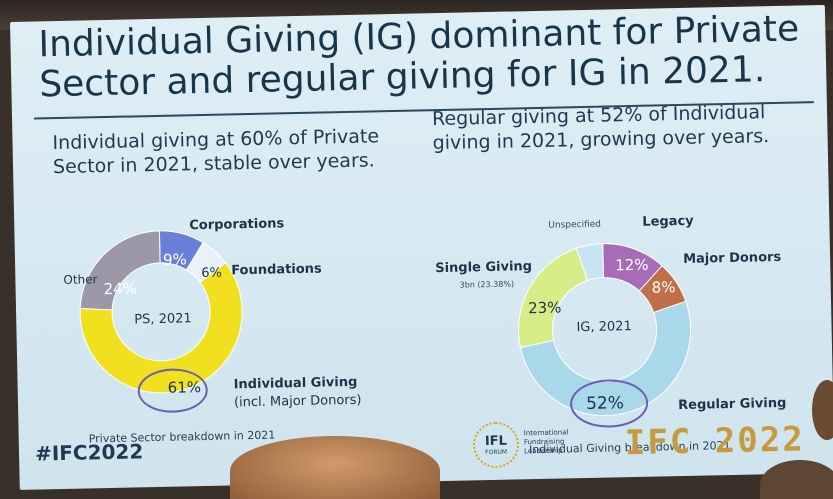  What do you see at coordinates (120, 289) in the screenshot?
I see `ps-other-pct: 24%` at bounding box center [120, 289].